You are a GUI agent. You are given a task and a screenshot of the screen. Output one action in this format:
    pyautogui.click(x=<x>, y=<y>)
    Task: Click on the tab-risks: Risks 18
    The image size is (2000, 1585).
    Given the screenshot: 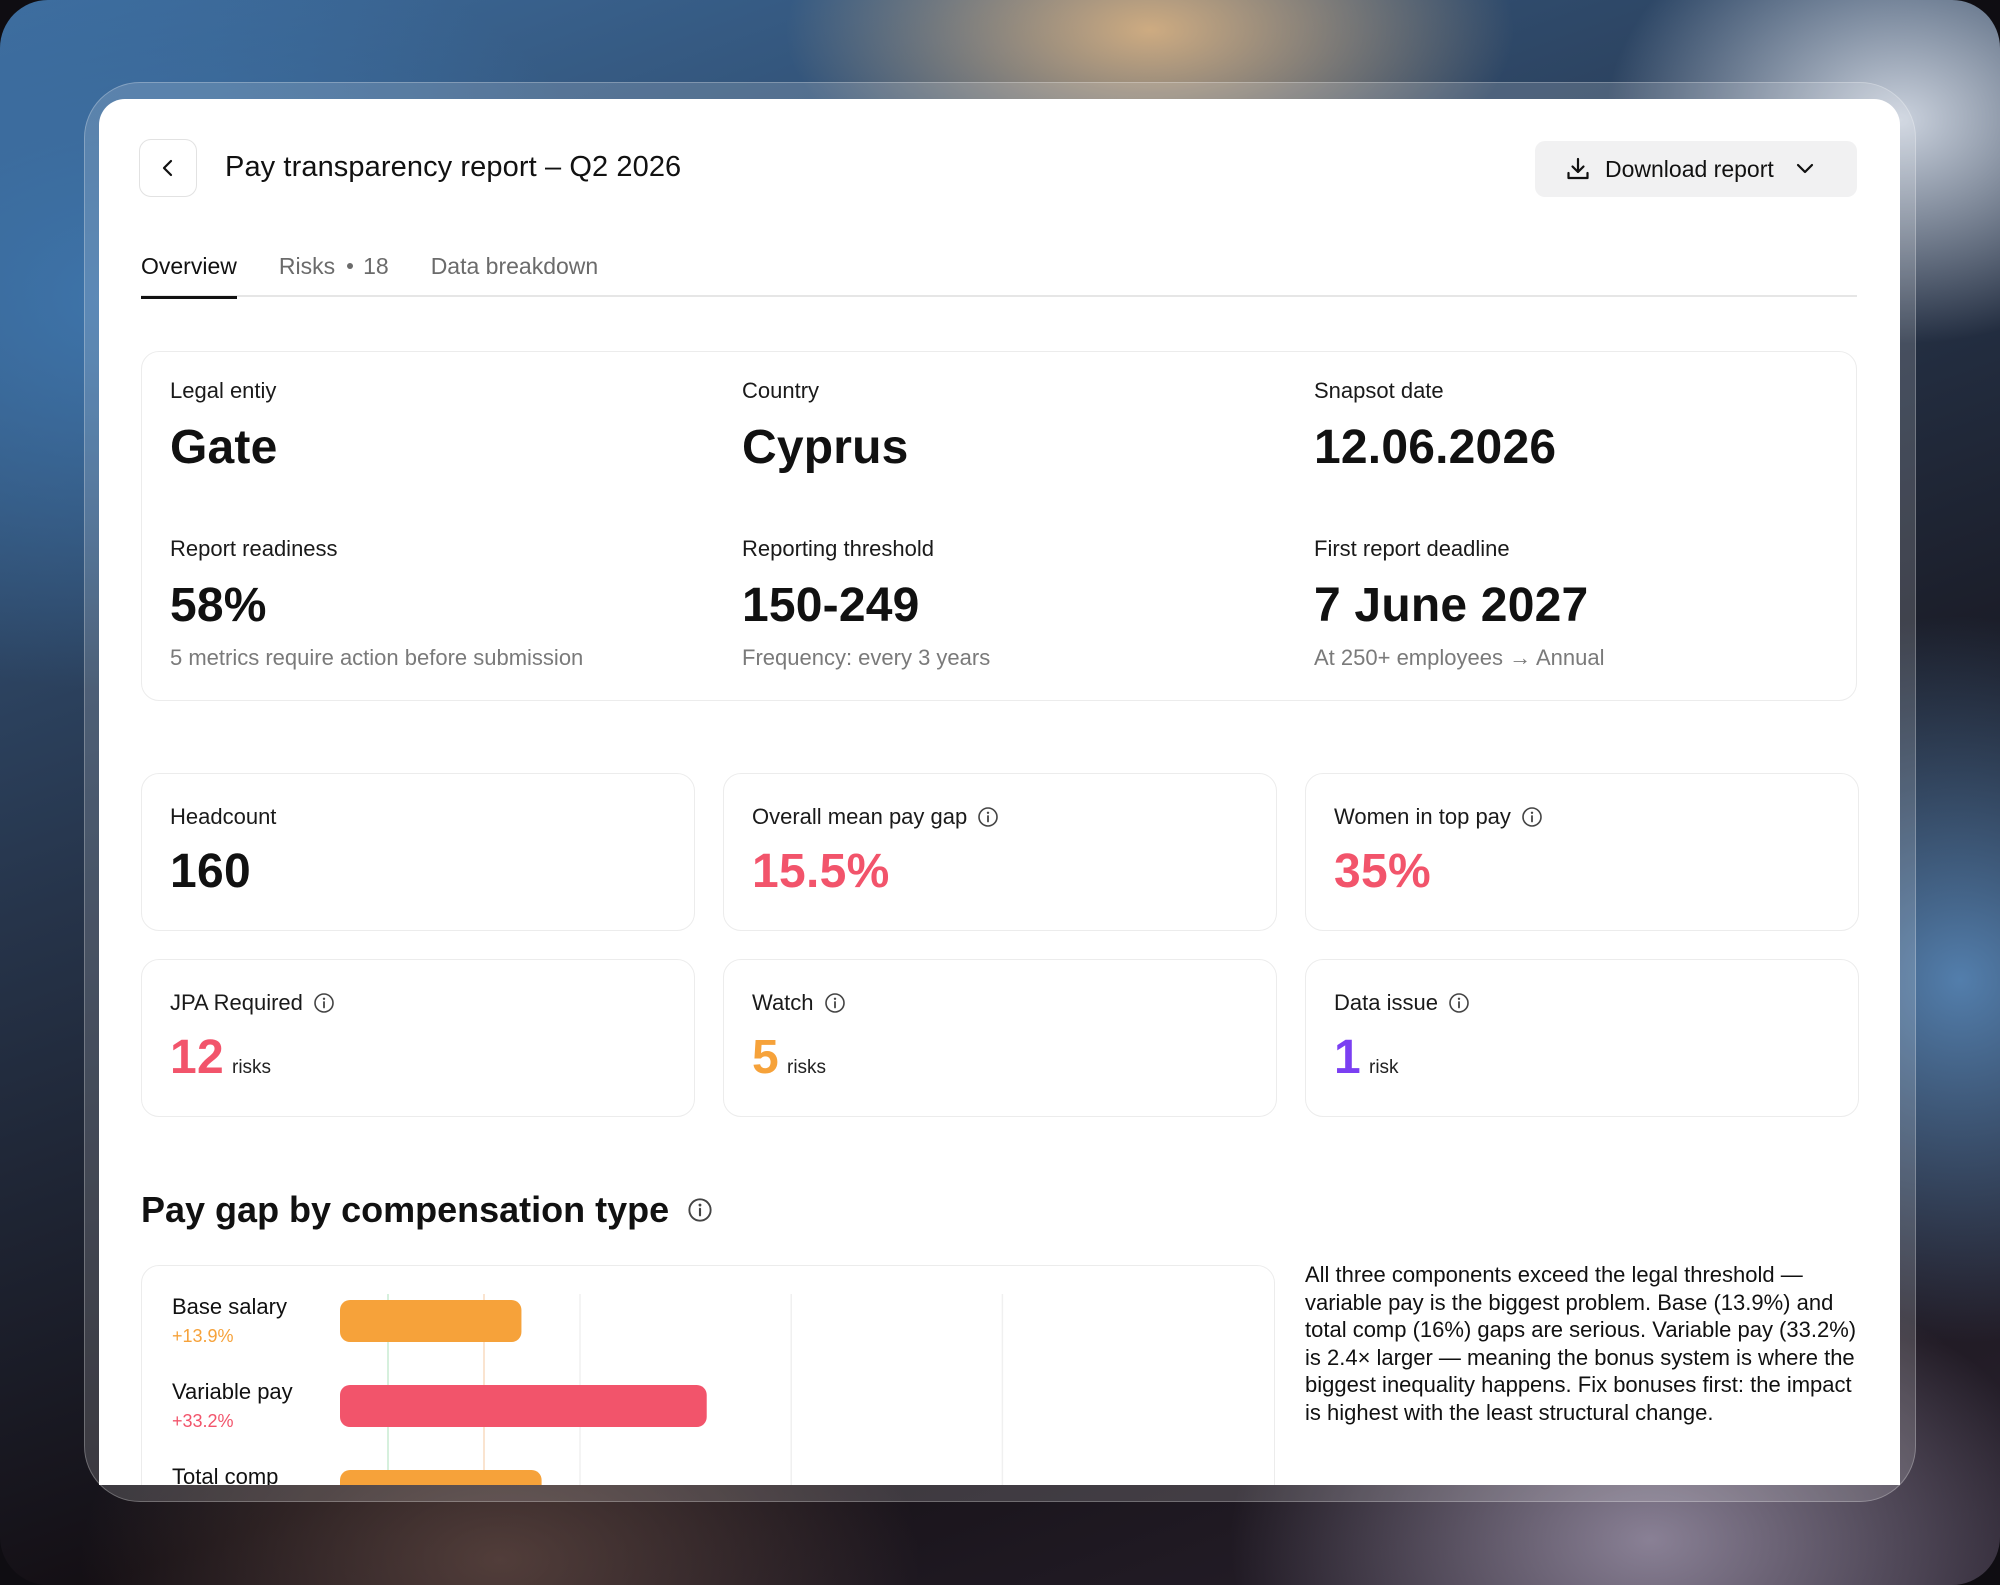 What is the action you would take?
    pyautogui.click(x=334, y=273)
    